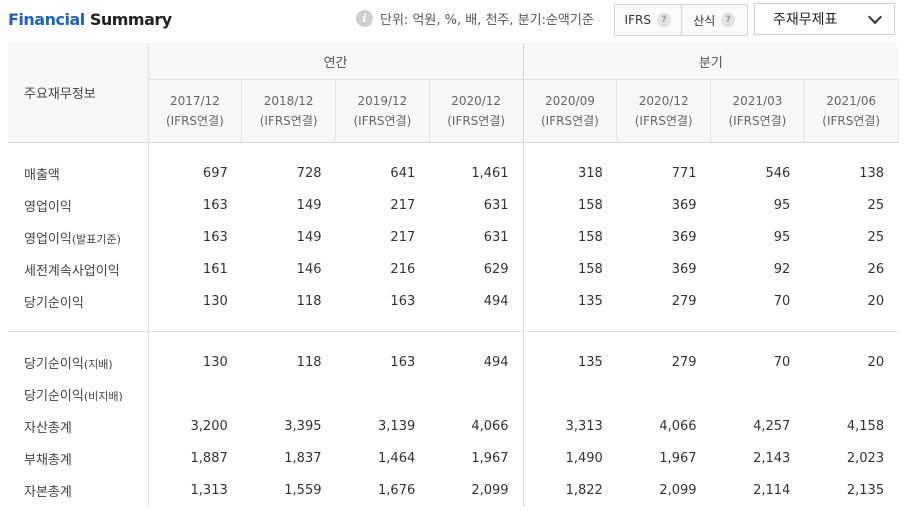  What do you see at coordinates (678, 426) in the screenshot?
I see `table-cell: 4,066` at bounding box center [678, 426].